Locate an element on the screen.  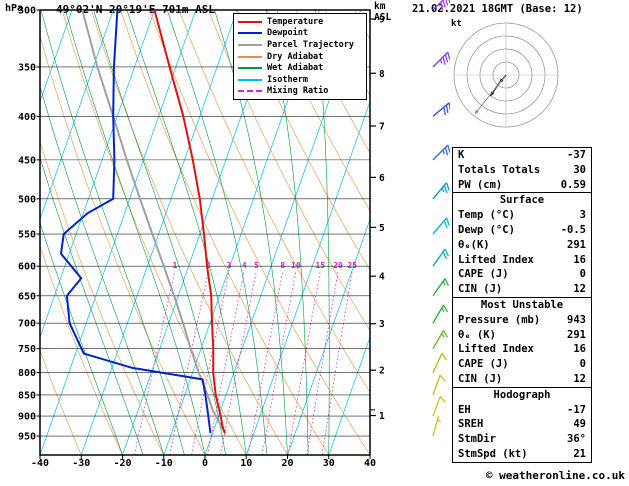
panel-section-title: Surface is located at coordinates (522, 200).